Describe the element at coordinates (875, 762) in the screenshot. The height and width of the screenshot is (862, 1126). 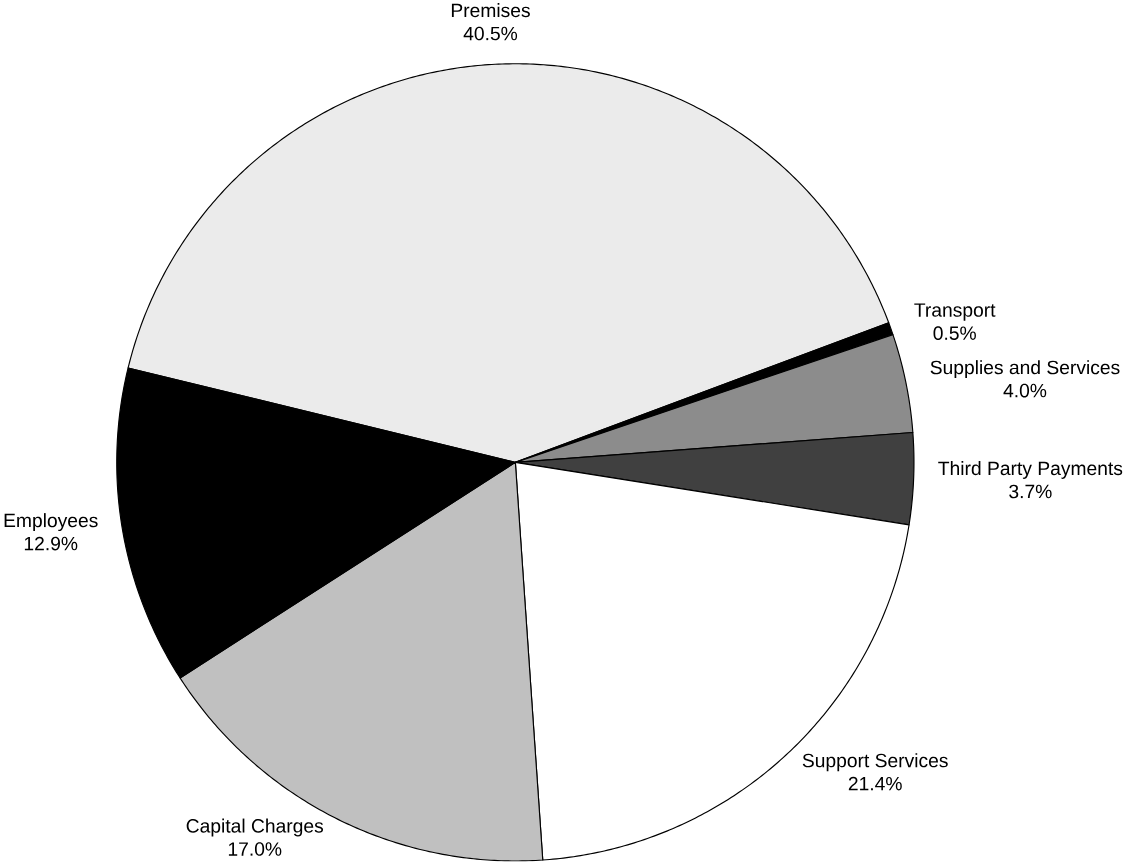
I see `slice-label: Support Services` at that location.